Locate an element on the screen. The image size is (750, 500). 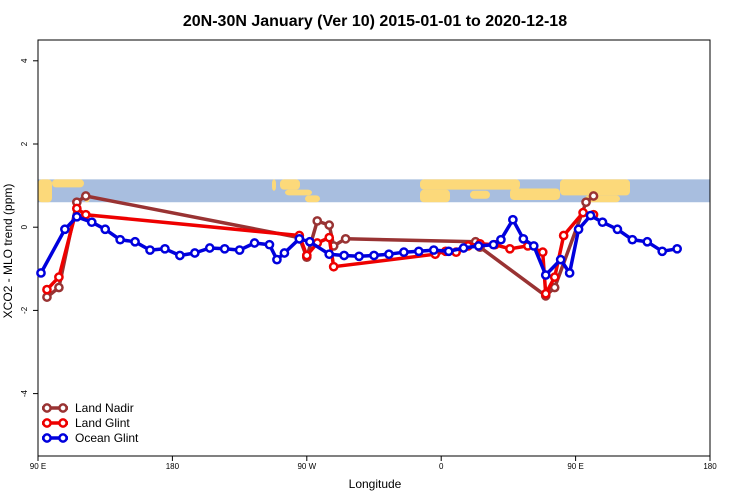
x-tick-label-5: 180 is located at coordinates (710, 466).